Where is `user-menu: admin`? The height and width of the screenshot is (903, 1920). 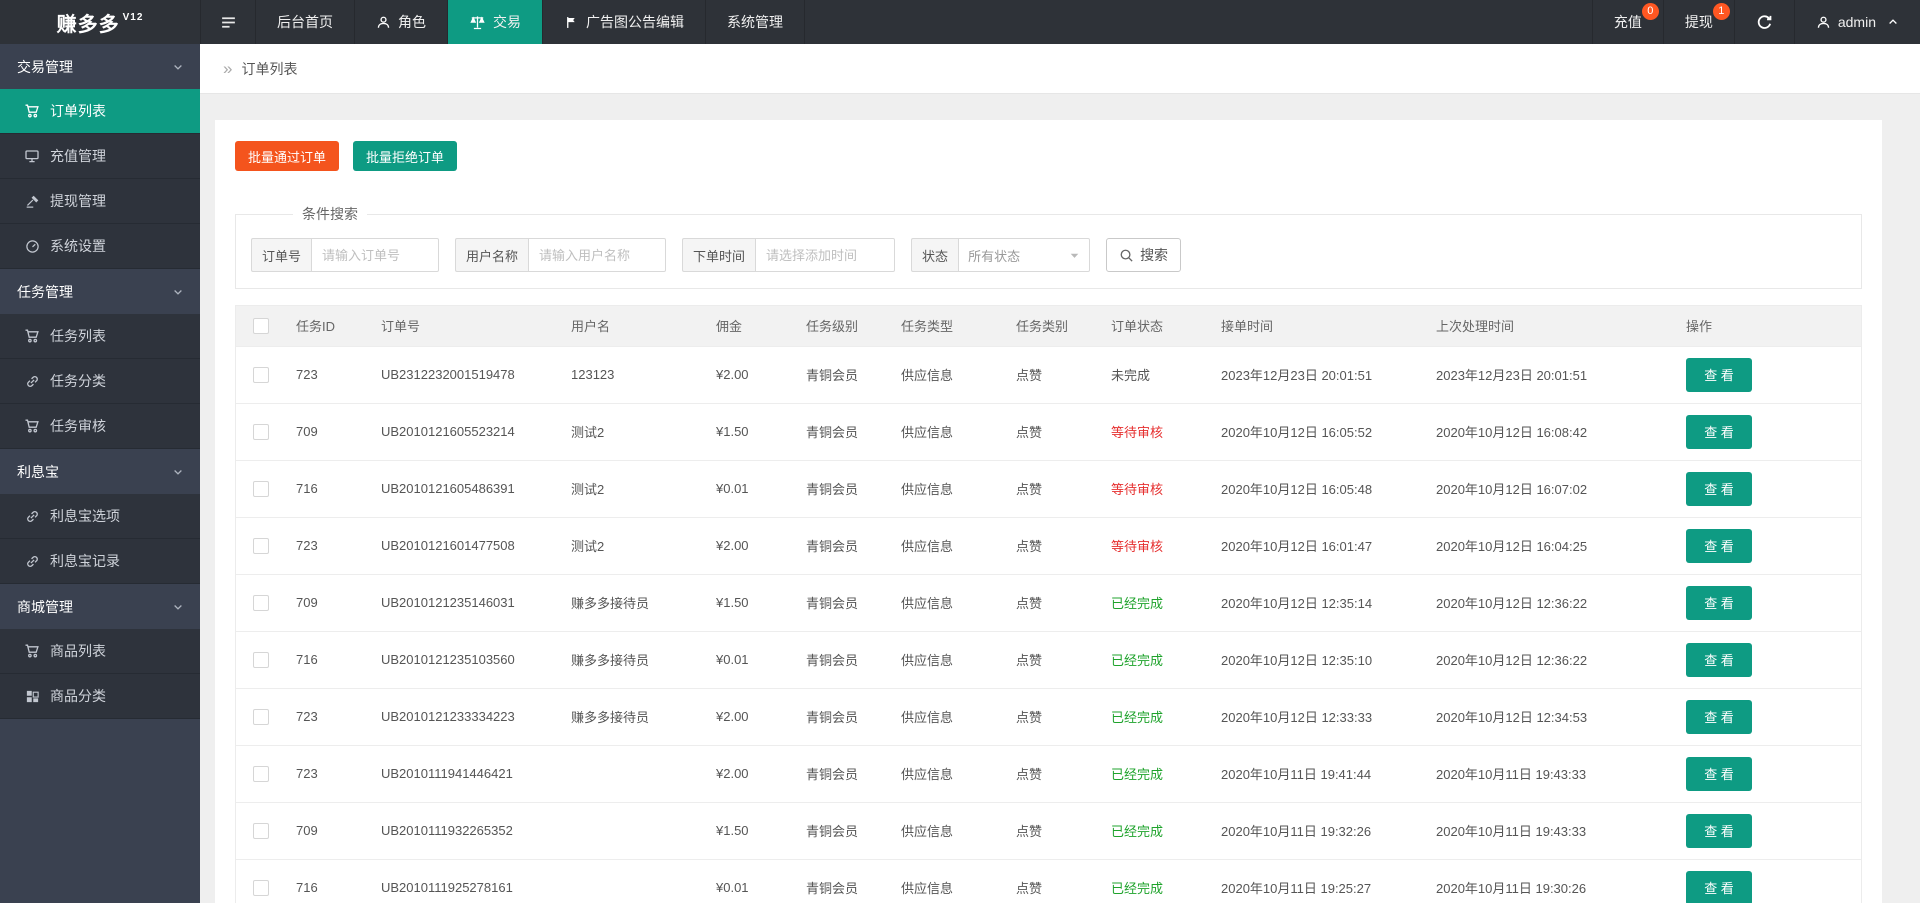 user-menu: admin is located at coordinates (1856, 22).